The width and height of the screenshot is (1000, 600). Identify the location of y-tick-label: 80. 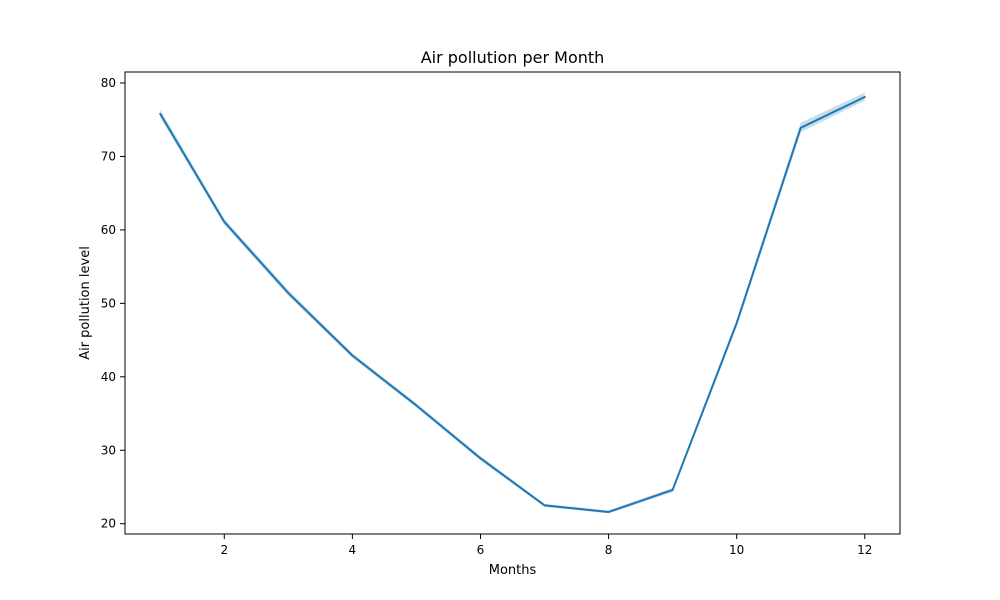
(108, 83).